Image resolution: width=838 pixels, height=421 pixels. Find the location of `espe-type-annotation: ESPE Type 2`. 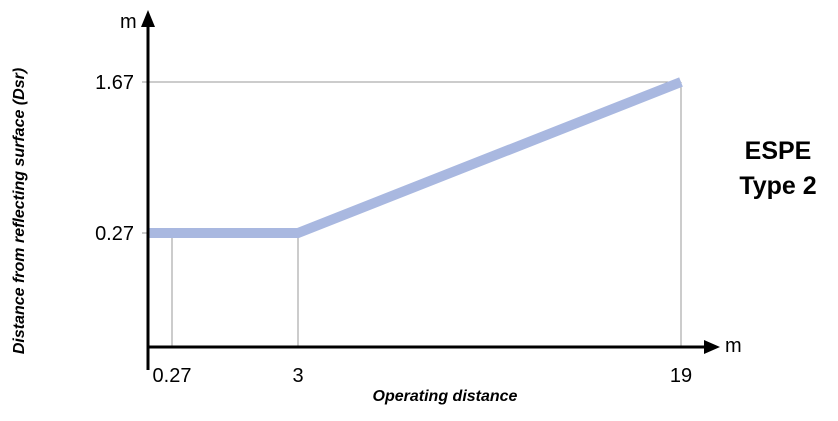

espe-type-annotation: ESPE Type 2 is located at coordinates (778, 169).